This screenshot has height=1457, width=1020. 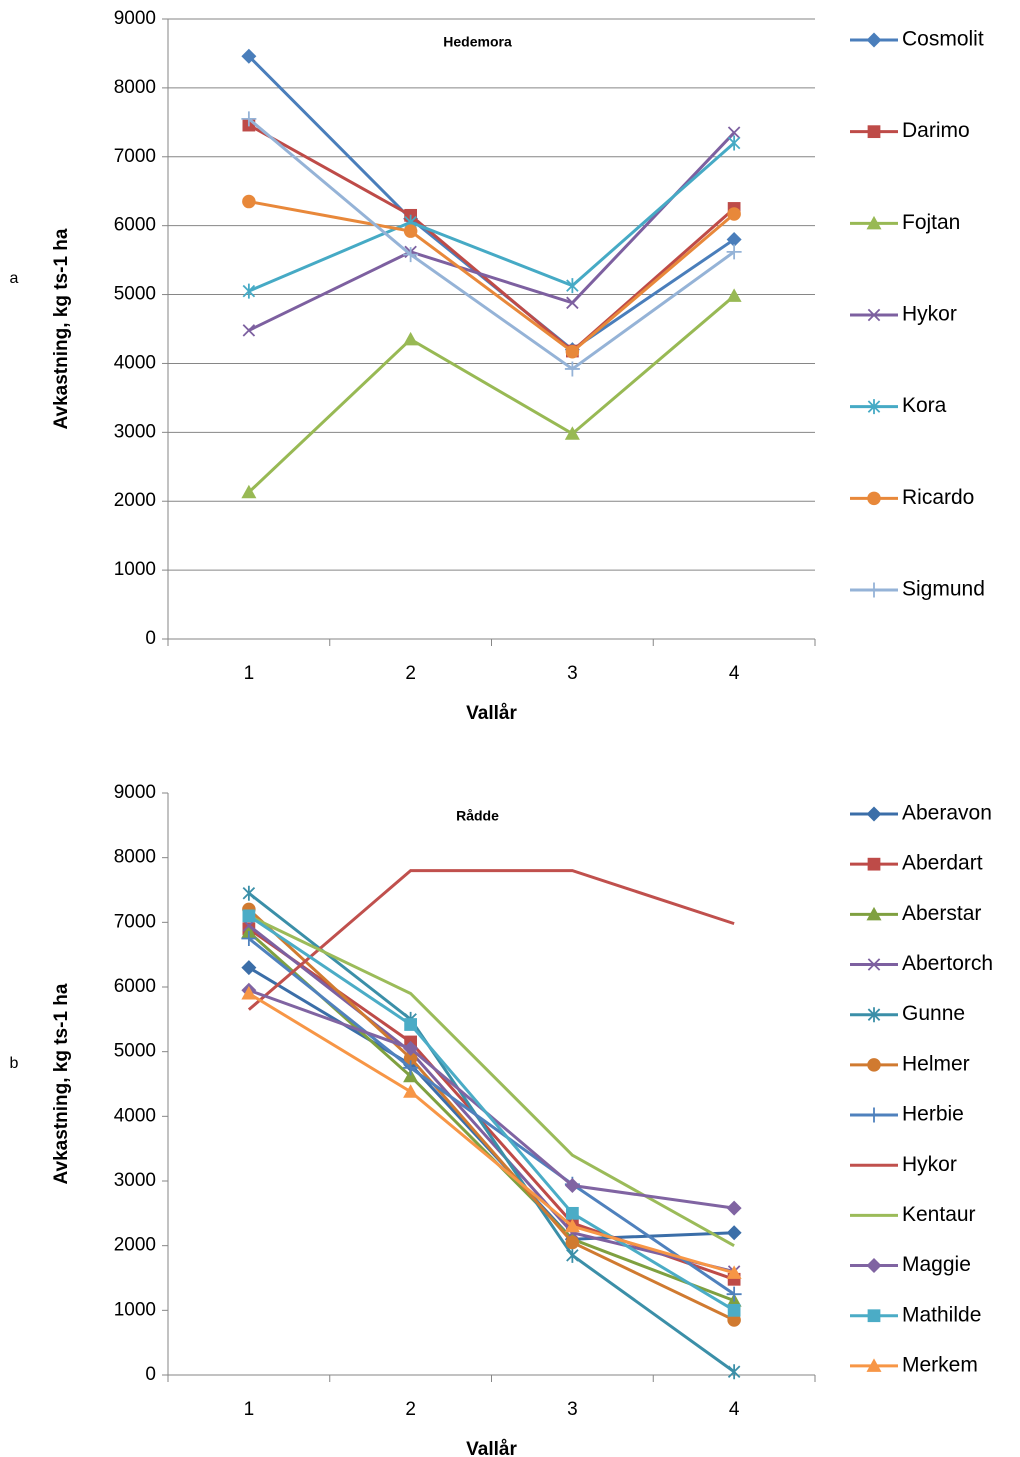 I want to click on y-tick-label: 5000, so click(x=135, y=294).